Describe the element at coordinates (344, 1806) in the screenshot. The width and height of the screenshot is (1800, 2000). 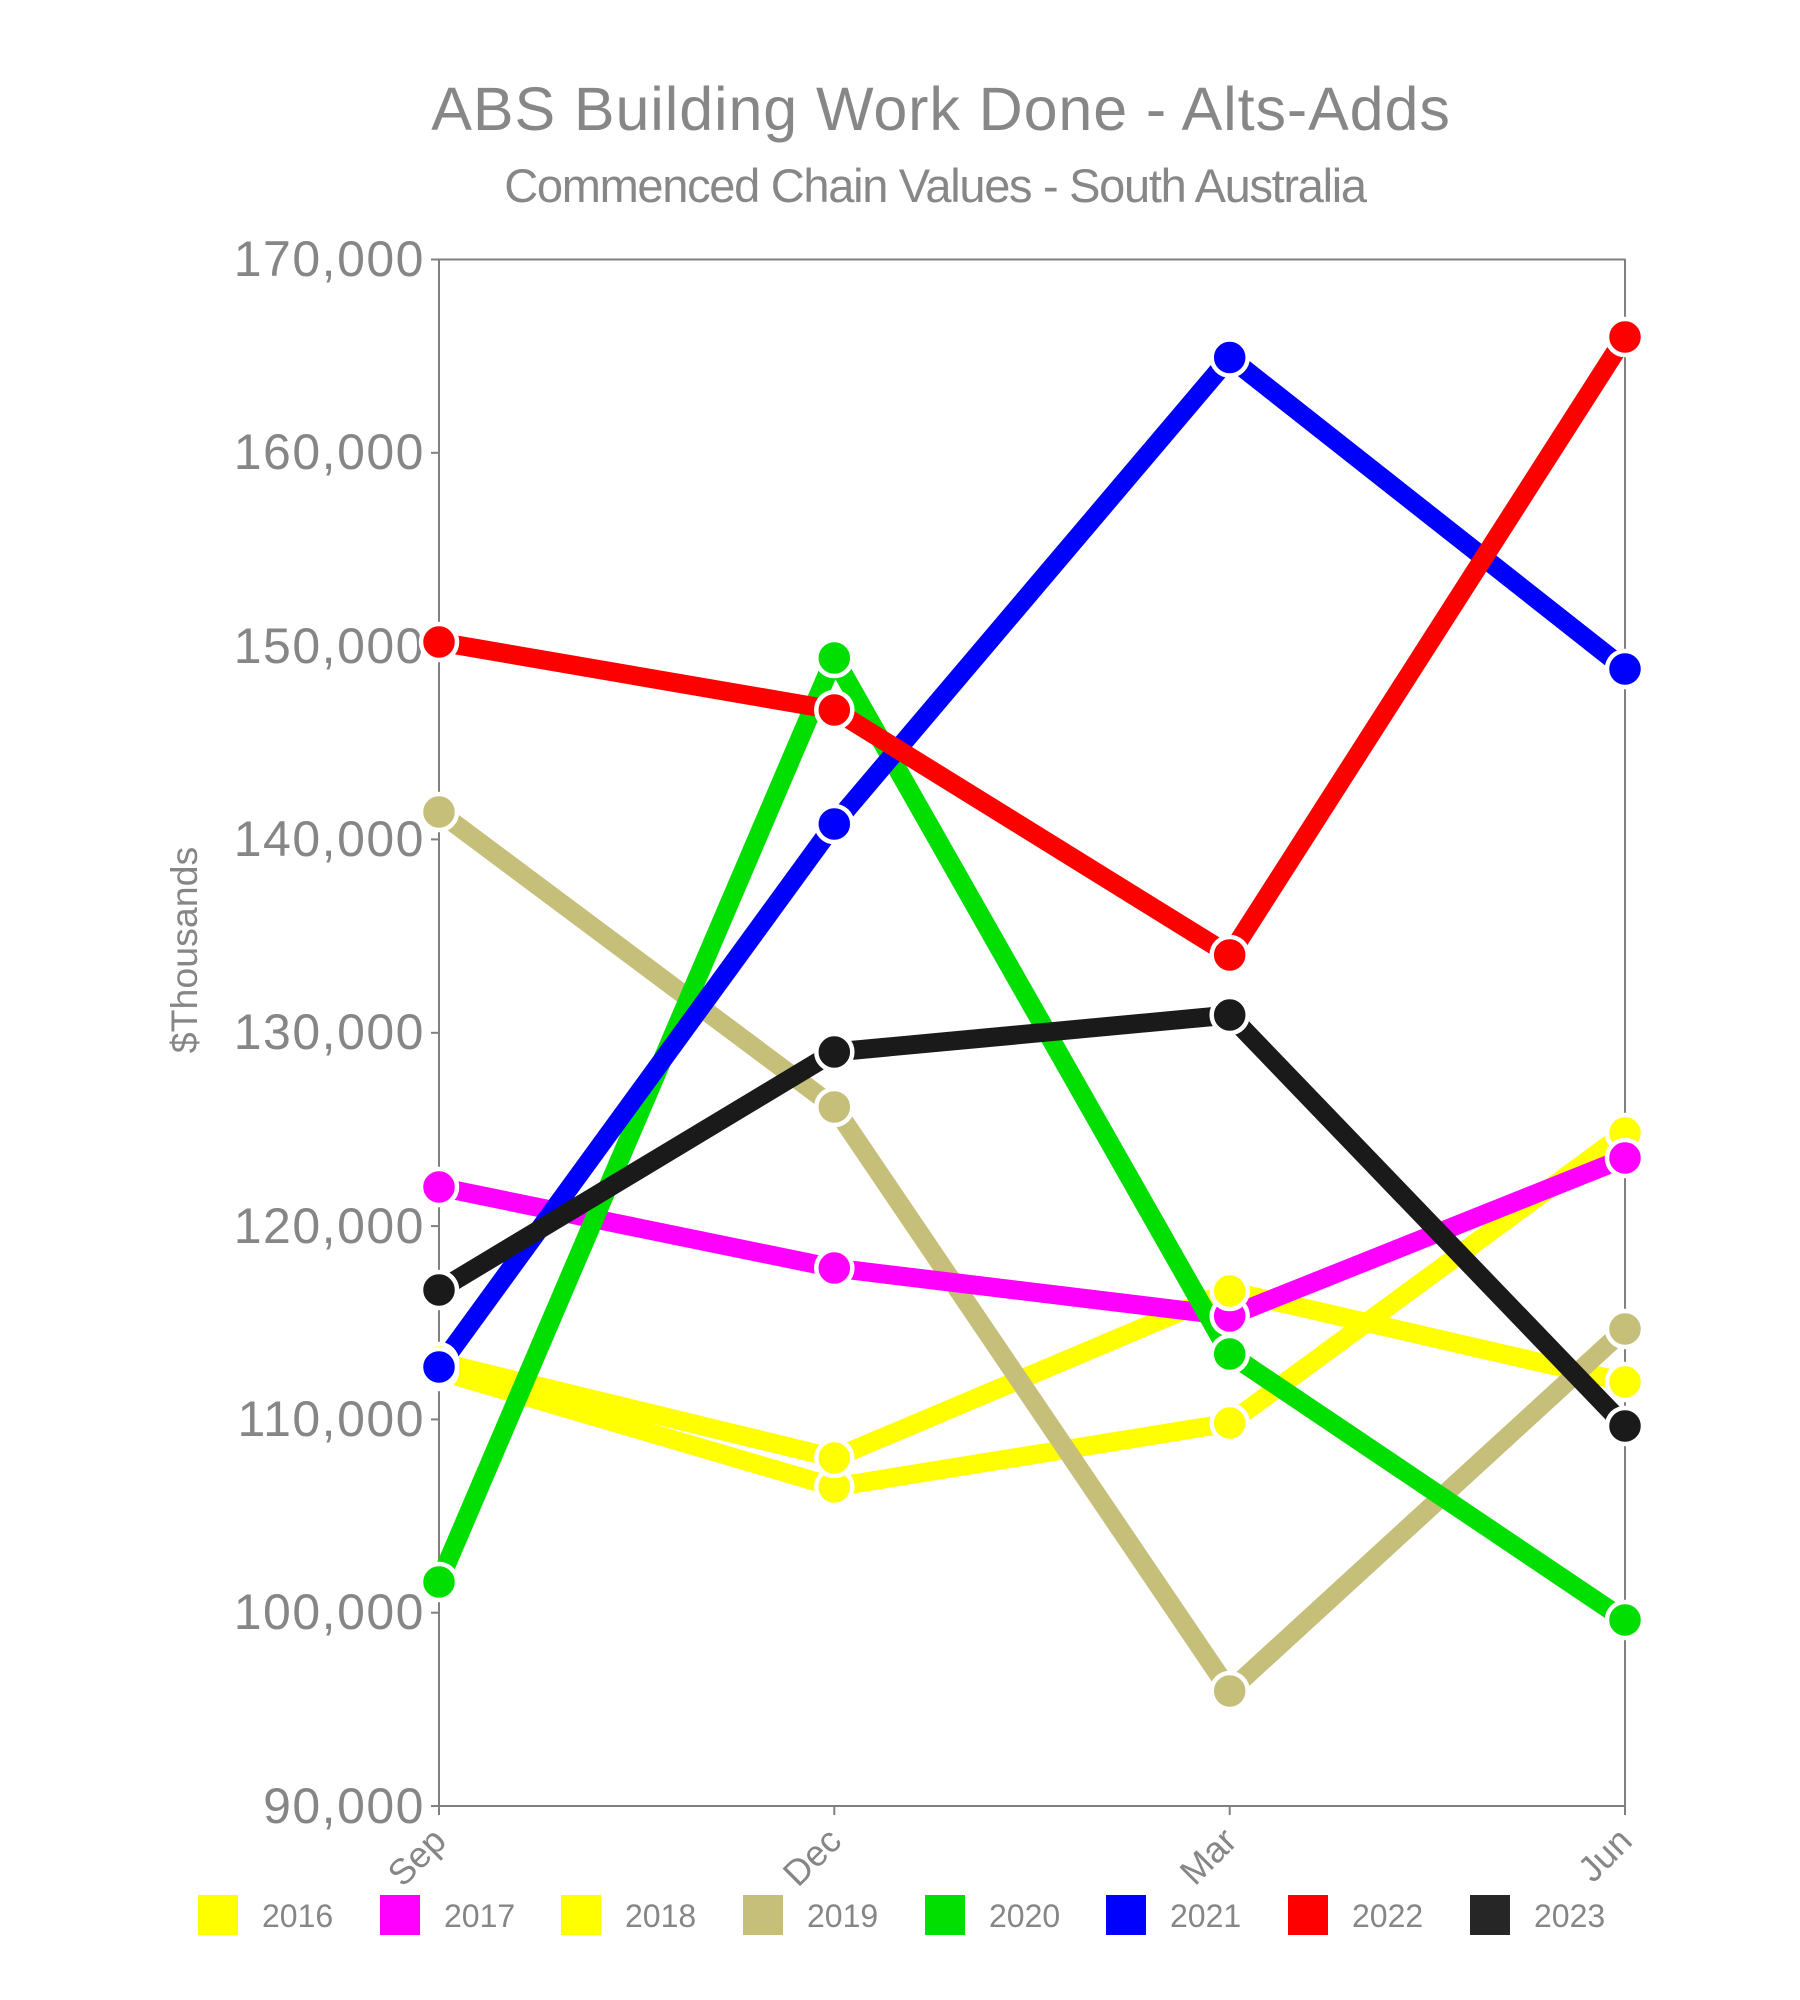
I see `svg-text: 90,000` at that location.